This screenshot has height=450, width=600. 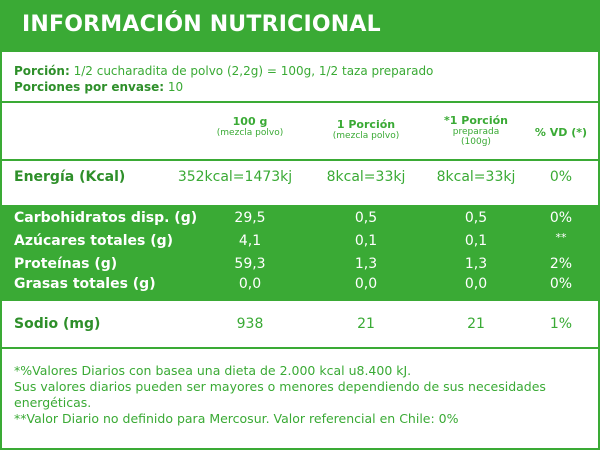 What do you see at coordinates (476, 284) in the screenshot?
I see `cell-portion-prepared: 0,0` at bounding box center [476, 284].